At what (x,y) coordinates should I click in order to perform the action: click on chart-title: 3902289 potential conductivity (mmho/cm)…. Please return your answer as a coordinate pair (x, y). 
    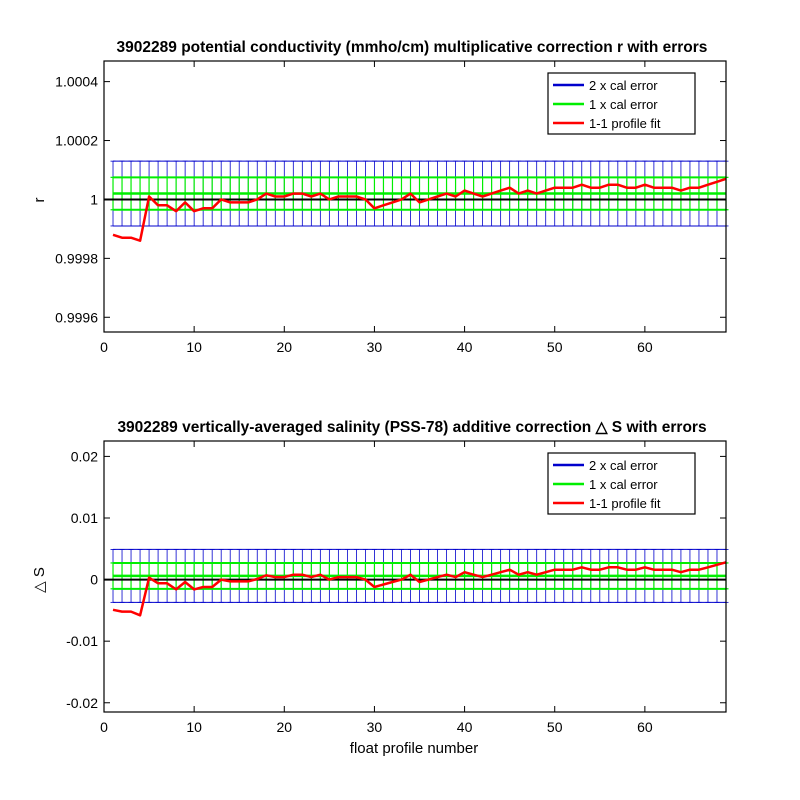
    Looking at the image, I should click on (412, 47).